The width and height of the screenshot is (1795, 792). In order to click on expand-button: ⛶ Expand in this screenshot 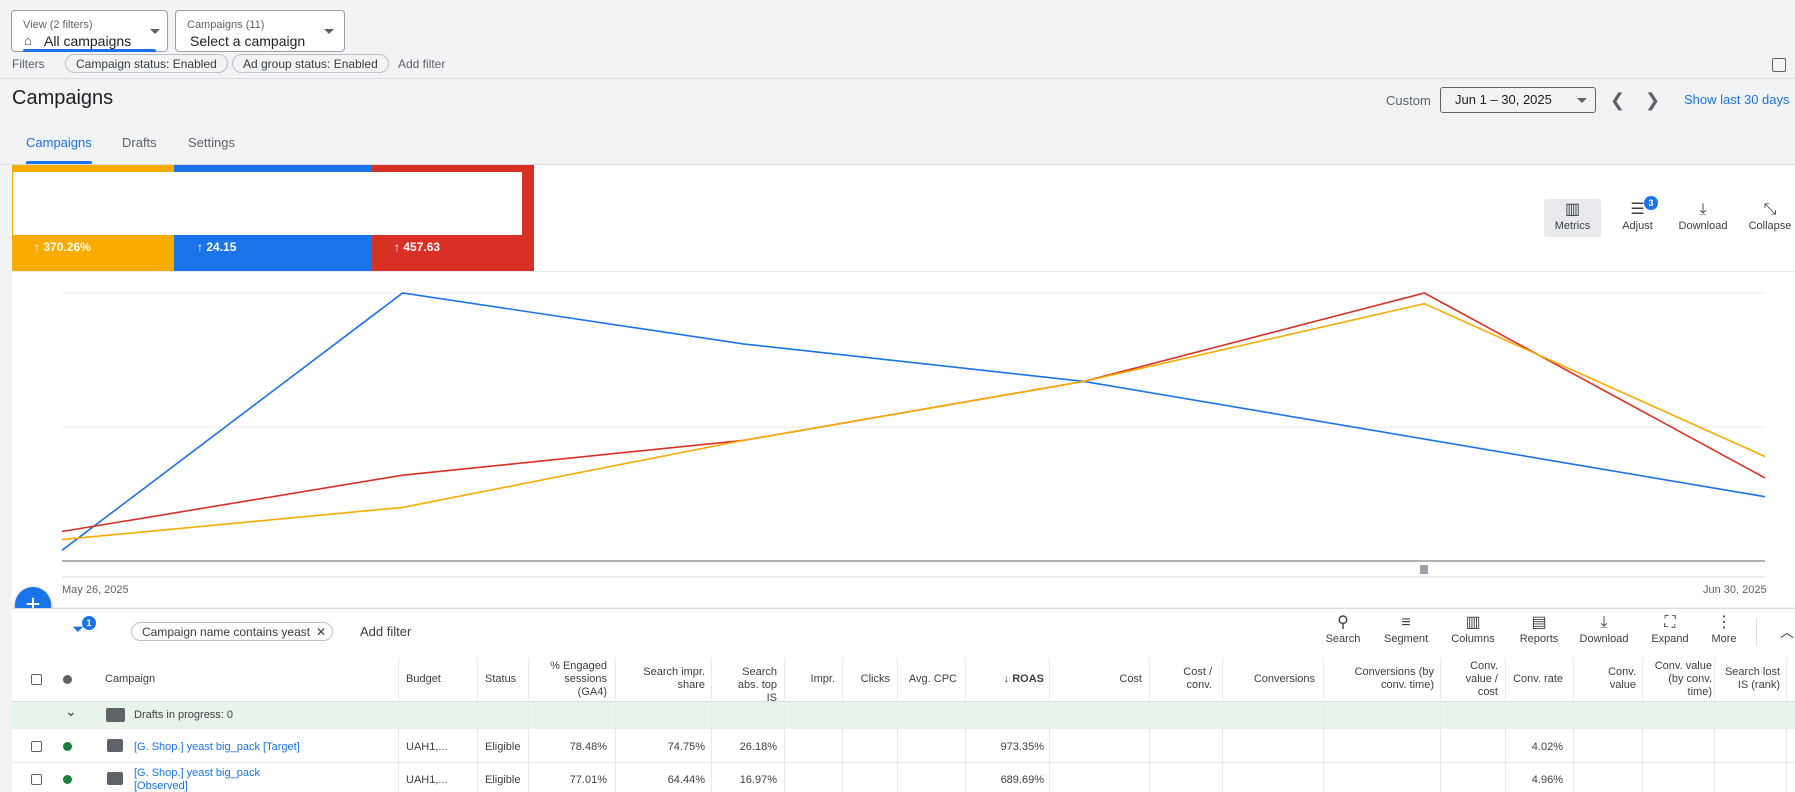, I will do `click(1670, 629)`.